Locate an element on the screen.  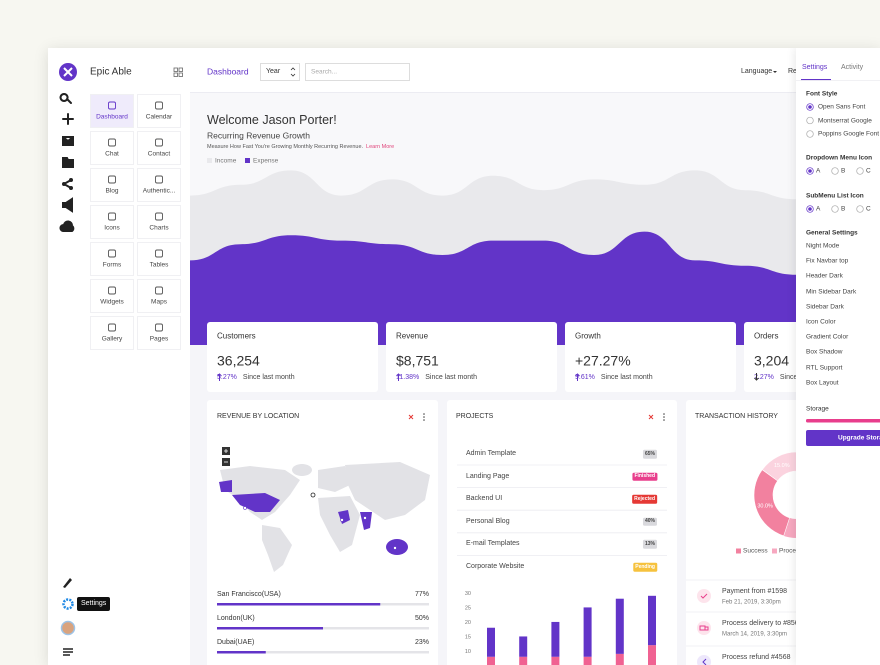
panel-title: REVENUE BY LOCATION is located at coordinates (258, 417).